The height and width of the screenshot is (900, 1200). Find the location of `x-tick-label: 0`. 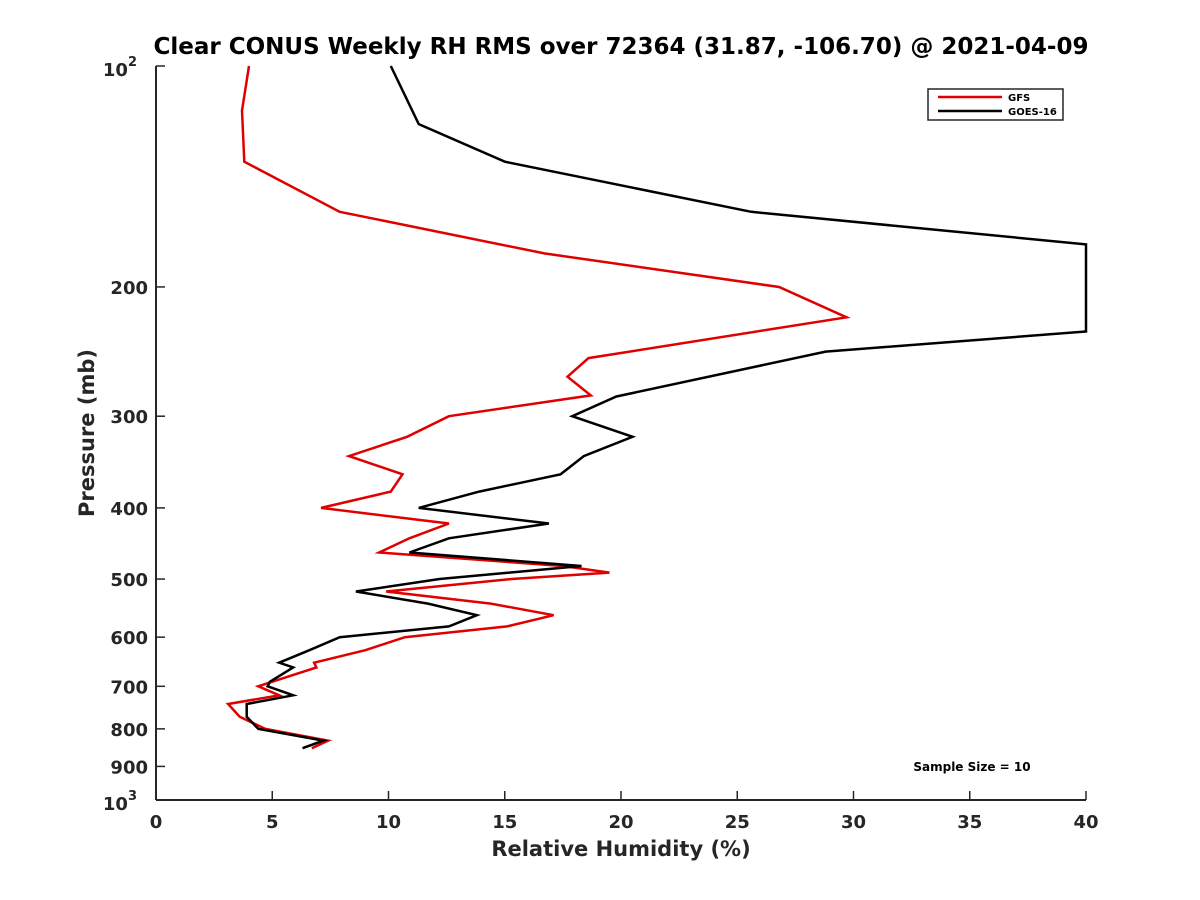

x-tick-label: 0 is located at coordinates (156, 822).